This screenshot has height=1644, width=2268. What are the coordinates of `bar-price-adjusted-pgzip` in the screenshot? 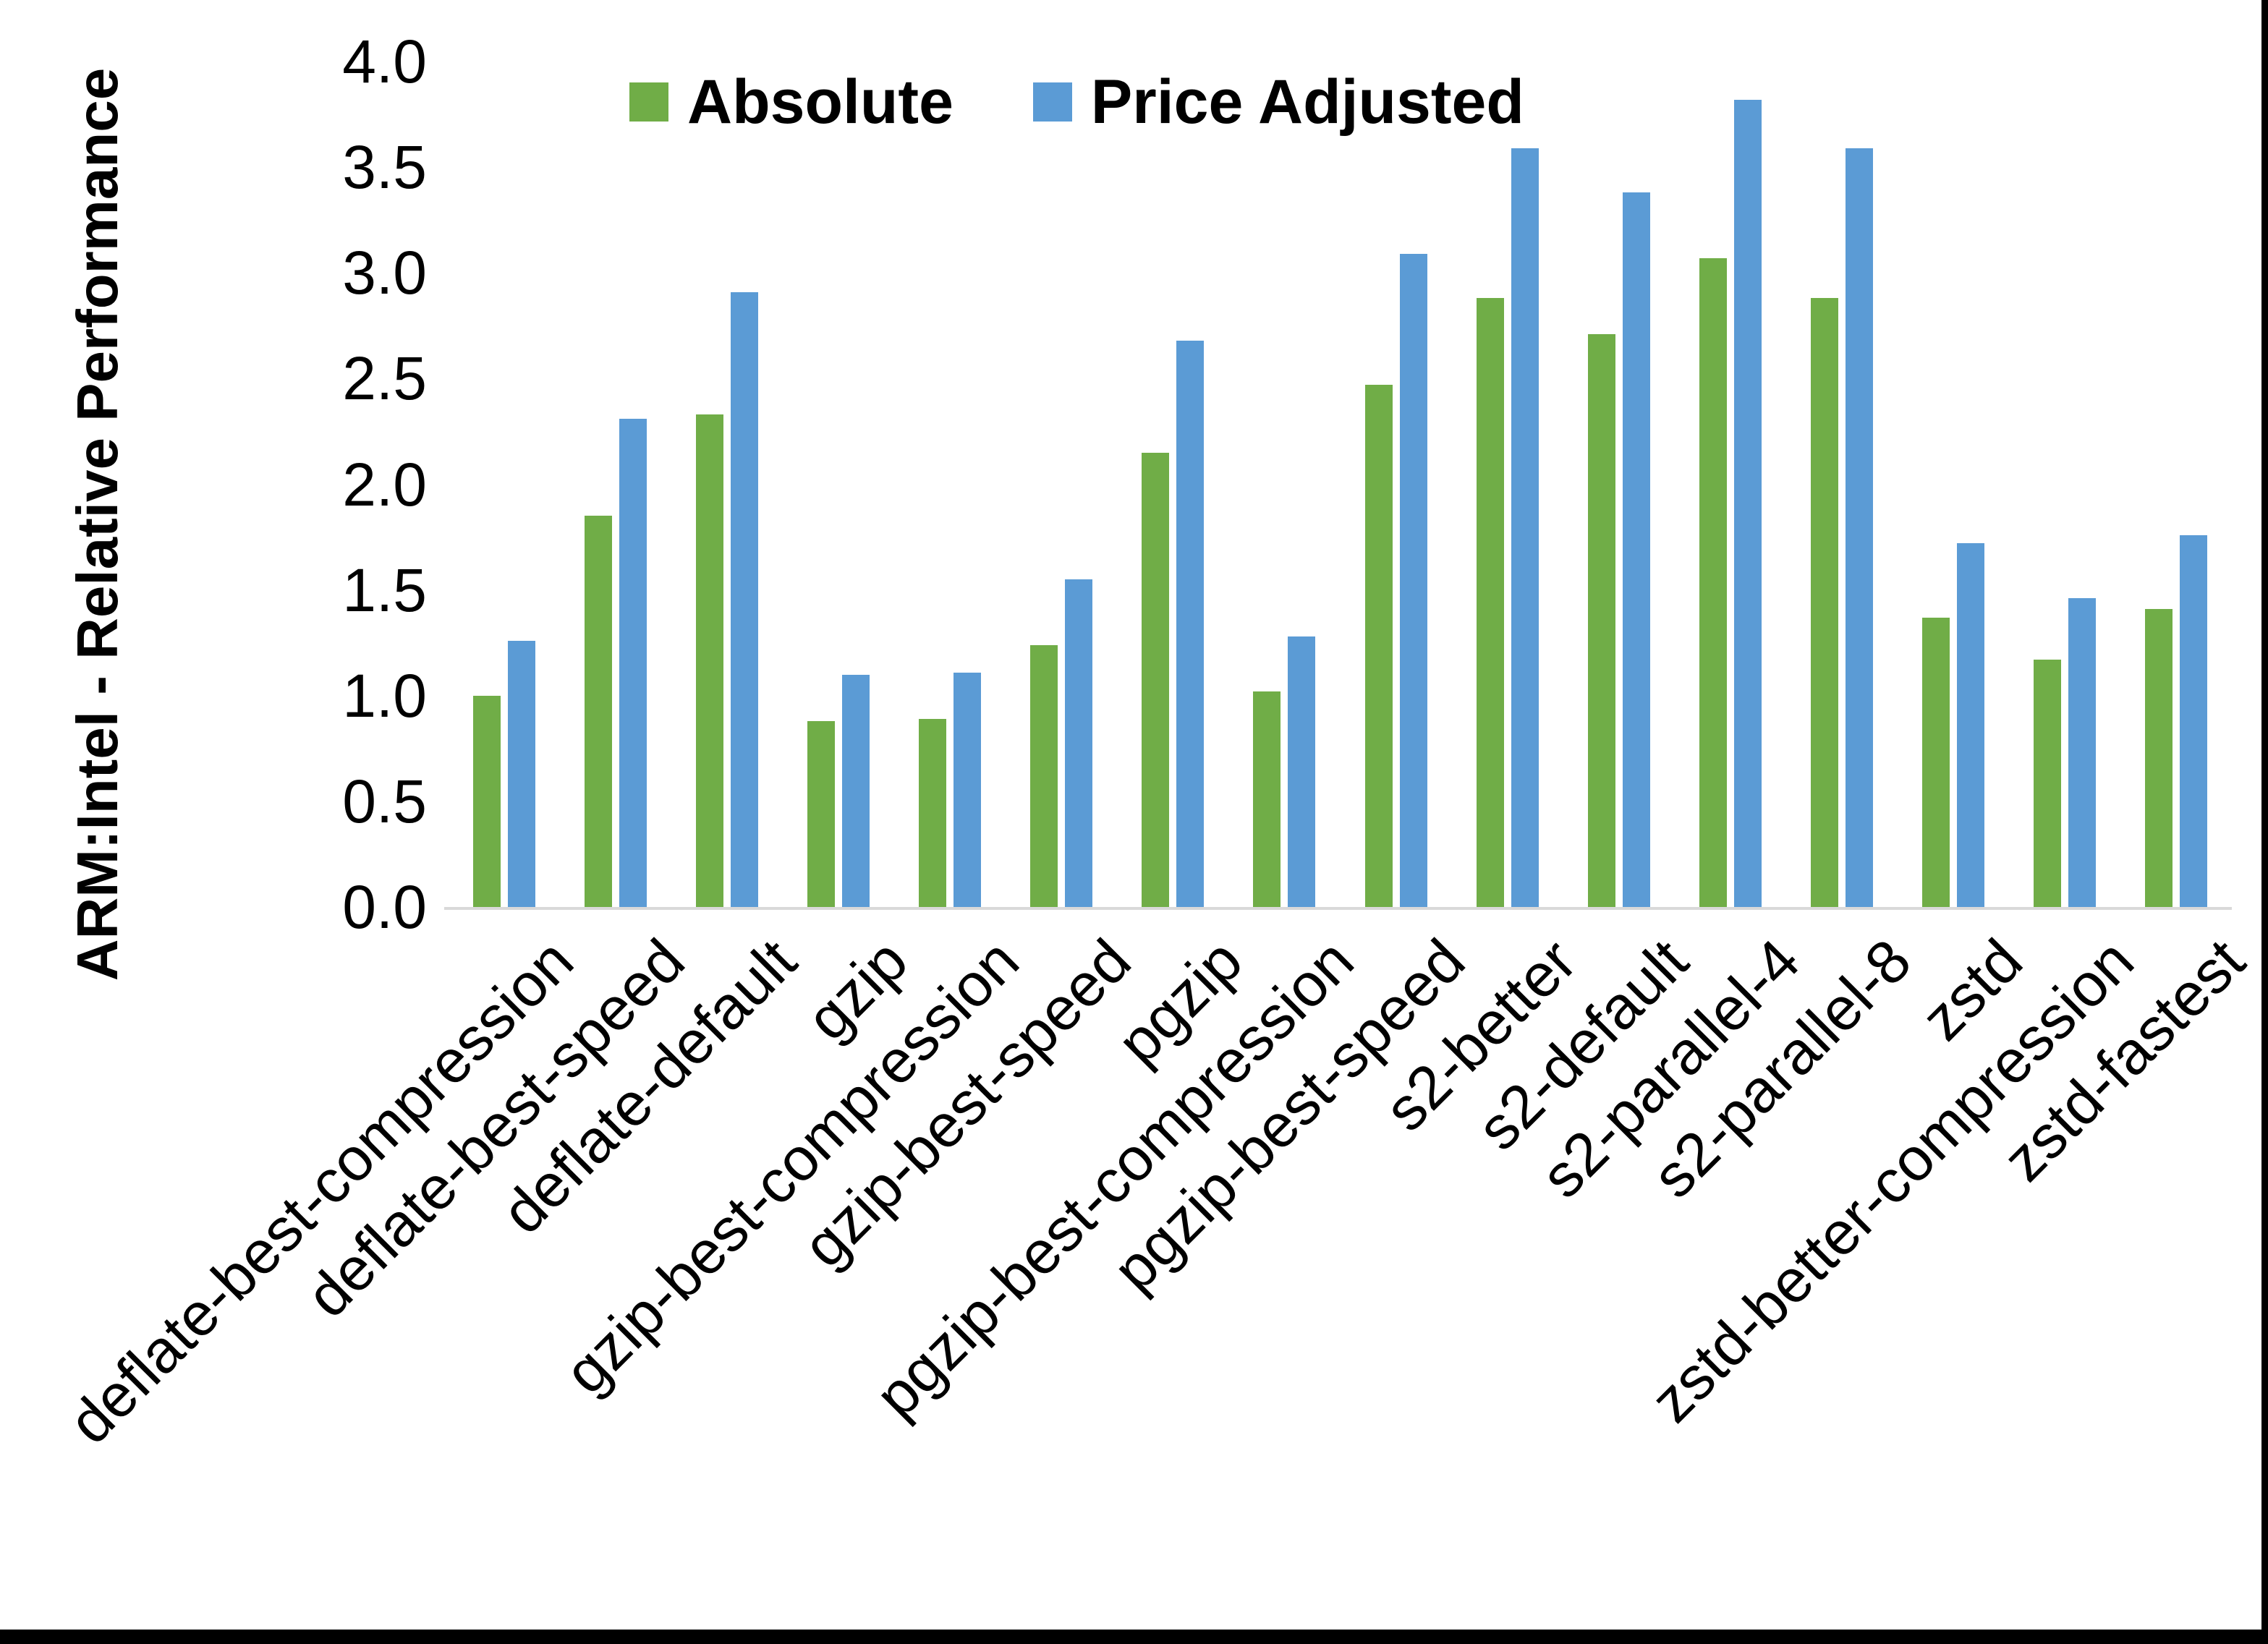 It's located at (1190, 623).